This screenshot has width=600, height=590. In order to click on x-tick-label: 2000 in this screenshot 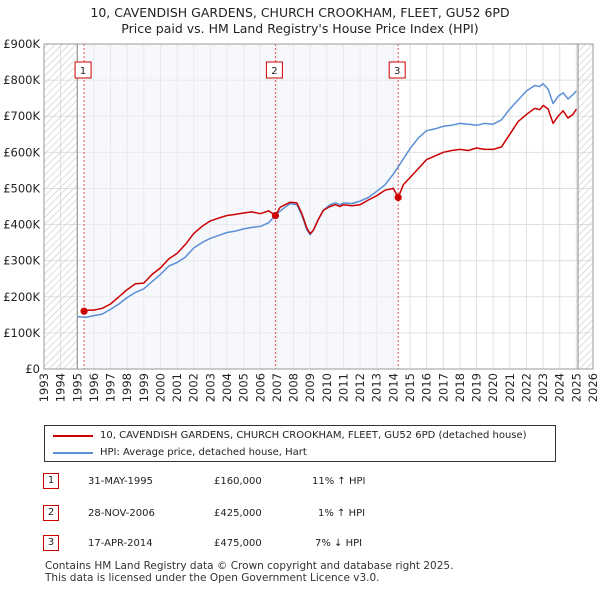, I will do `click(160, 387)`.